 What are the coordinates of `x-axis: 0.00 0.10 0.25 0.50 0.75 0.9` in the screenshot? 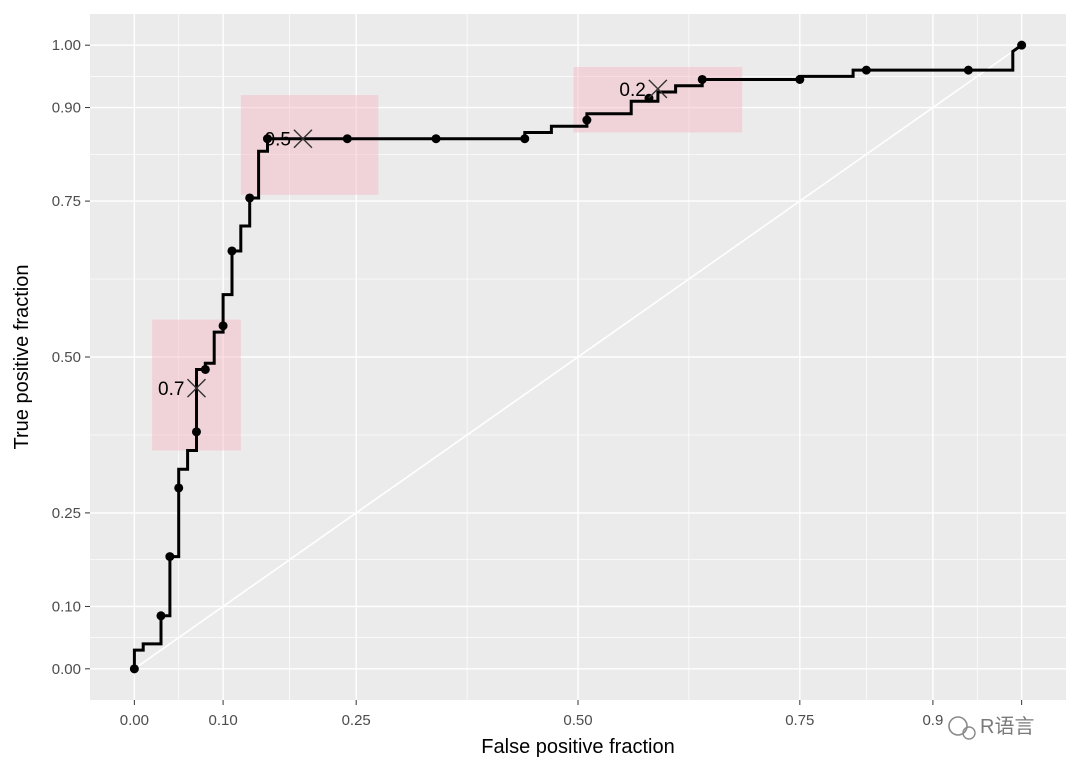 It's located at (571, 714).